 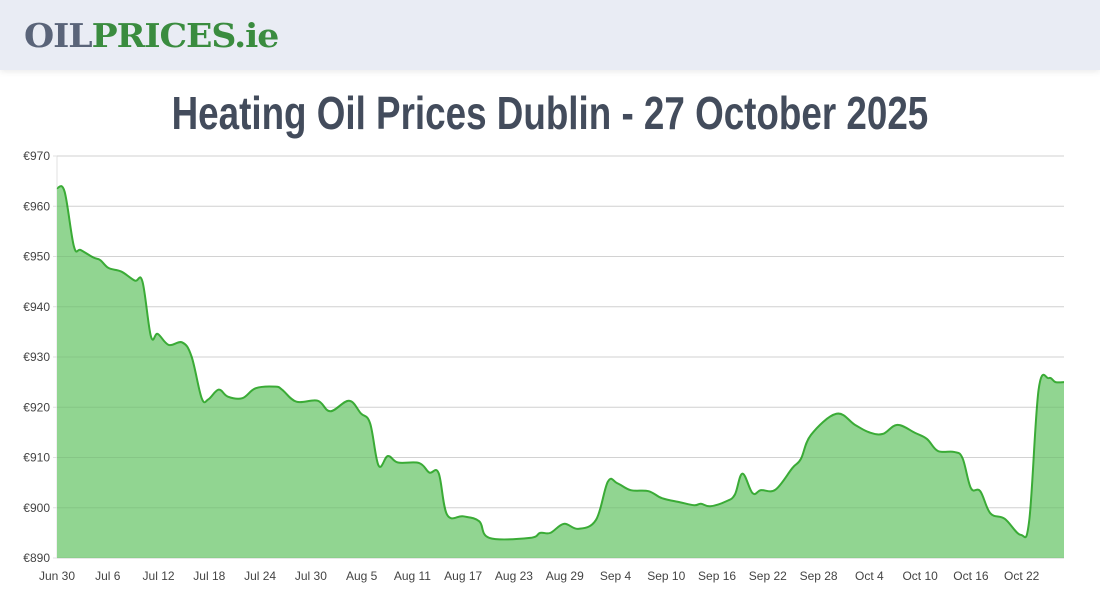 I want to click on y-tick-label: €940, so click(x=36, y=307).